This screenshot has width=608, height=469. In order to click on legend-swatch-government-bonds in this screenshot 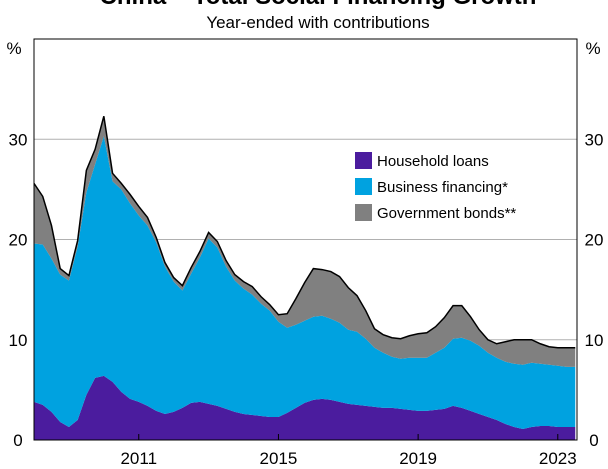, I will do `click(363, 212)`.